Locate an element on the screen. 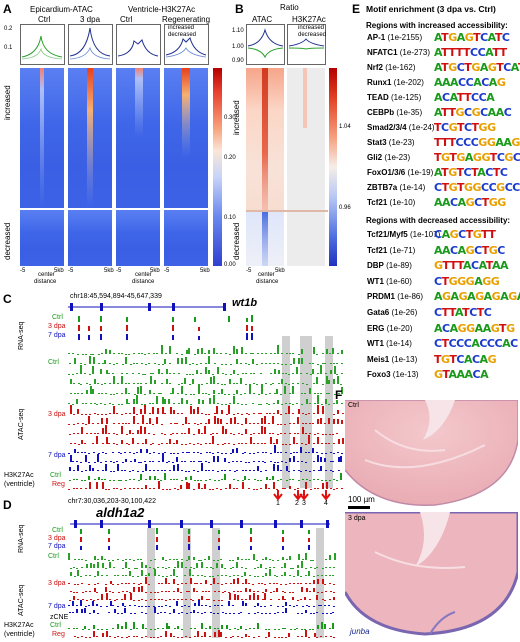 Image resolution: width=520 pixels, height=642 pixels. epicardium-atac-title: Epicardium-ATAC is located at coordinates (61, 9).